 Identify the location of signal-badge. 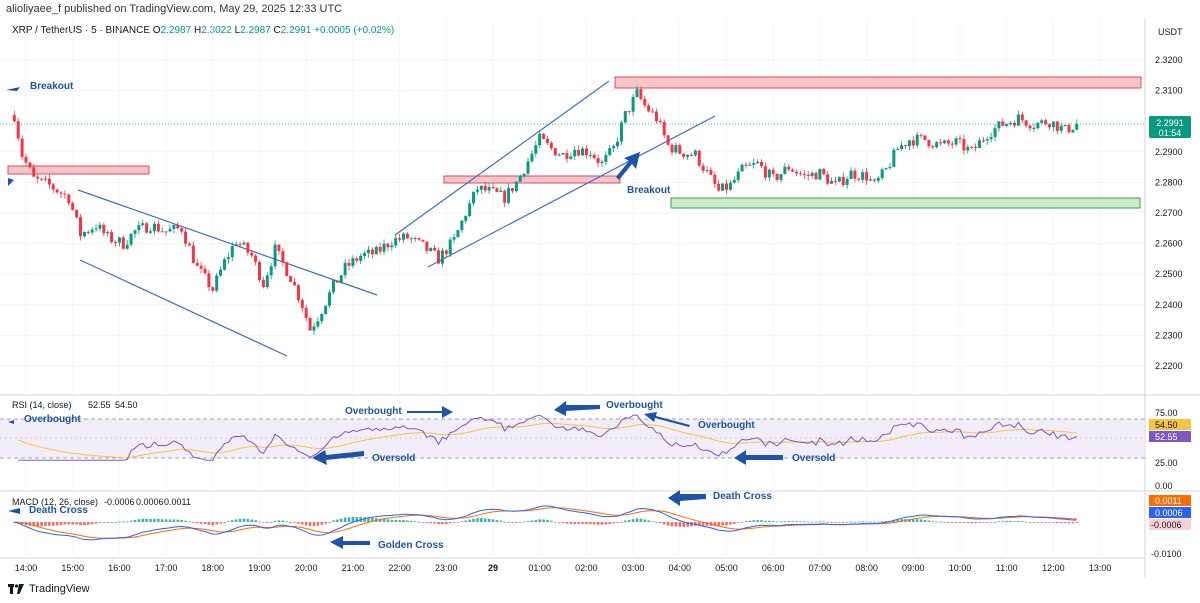
(1170, 500).